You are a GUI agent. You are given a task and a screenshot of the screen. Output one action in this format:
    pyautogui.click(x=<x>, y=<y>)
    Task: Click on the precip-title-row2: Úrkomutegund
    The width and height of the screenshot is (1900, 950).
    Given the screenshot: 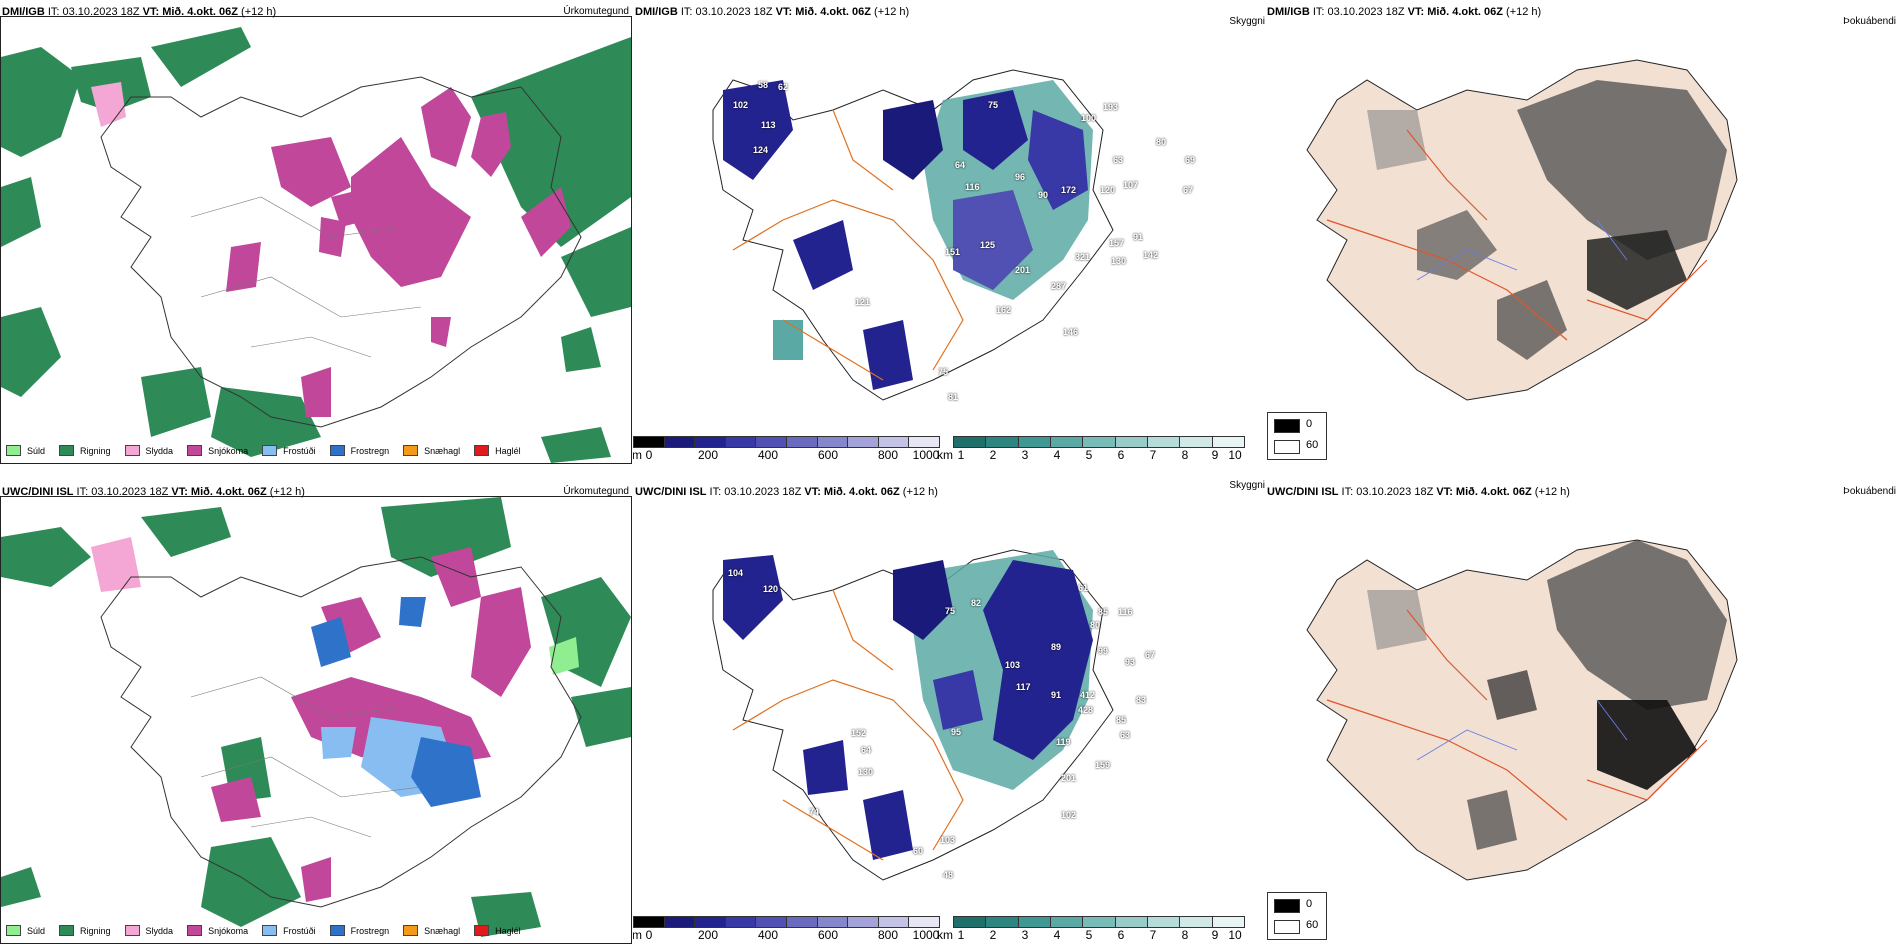 What is the action you would take?
    pyautogui.click(x=596, y=491)
    